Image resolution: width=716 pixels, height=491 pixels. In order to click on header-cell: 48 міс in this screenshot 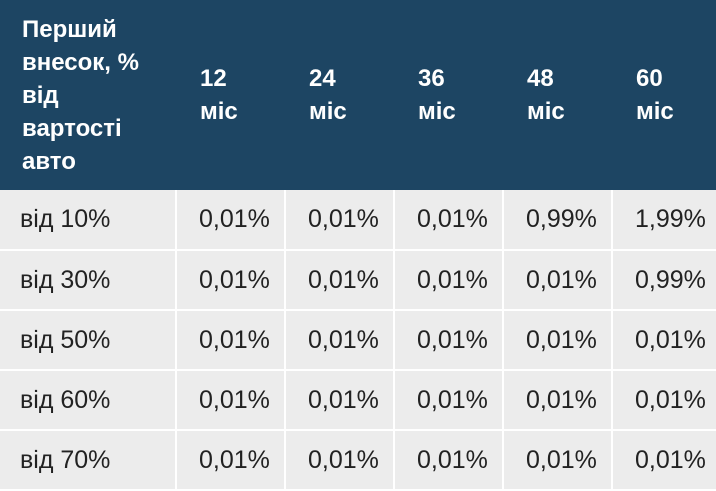, I will do `click(557, 95)`.